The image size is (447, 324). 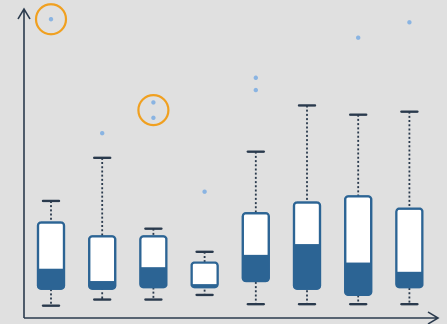 What do you see at coordinates (232, 317) in the screenshot?
I see `x-axis` at bounding box center [232, 317].